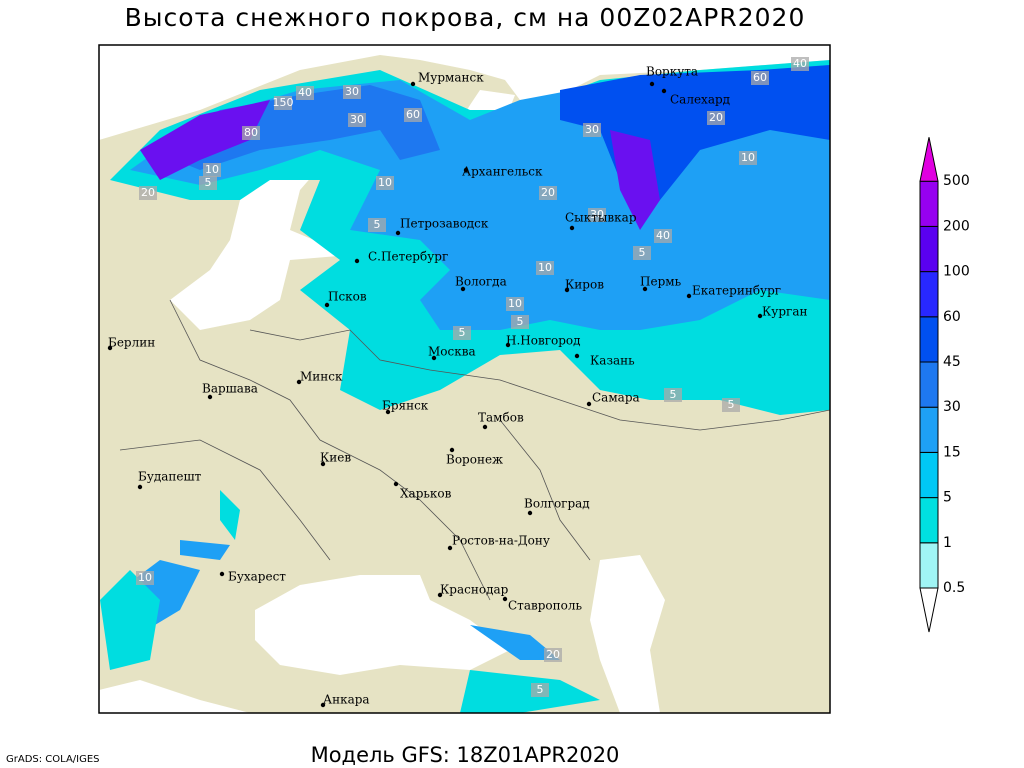  What do you see at coordinates (474, 460) in the screenshot?
I see `city-label: Воронеж` at bounding box center [474, 460].